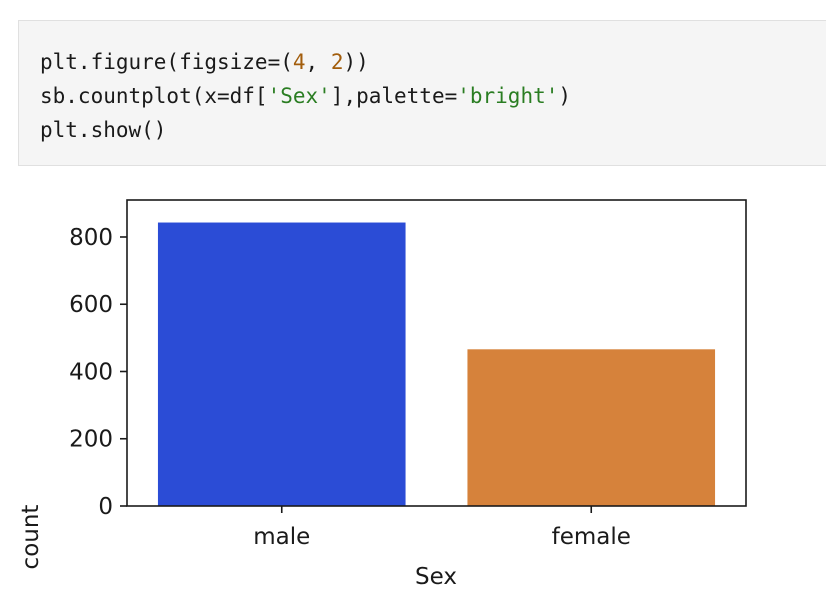 Image resolution: width=826 pixels, height=616 pixels. What do you see at coordinates (91, 238) in the screenshot?
I see `y-tick-label: 800` at bounding box center [91, 238].